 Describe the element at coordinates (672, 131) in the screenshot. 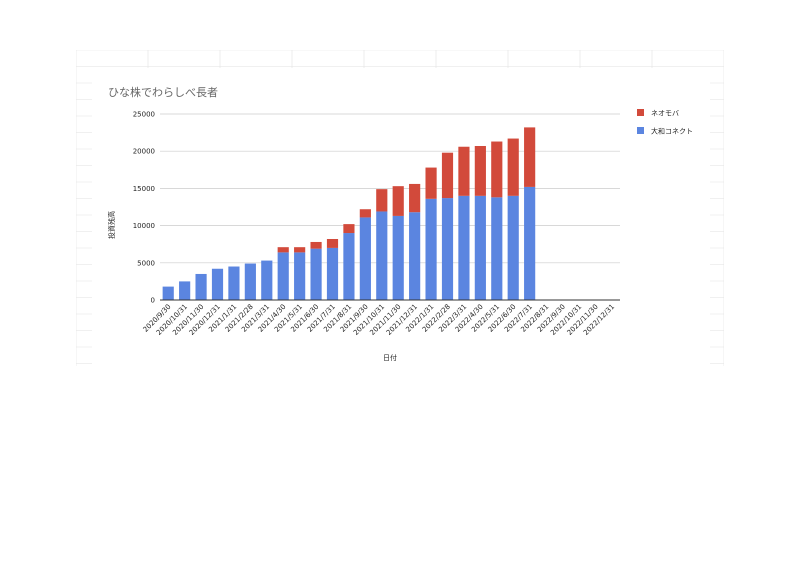

I see `legend-label: 大和コネクト` at that location.